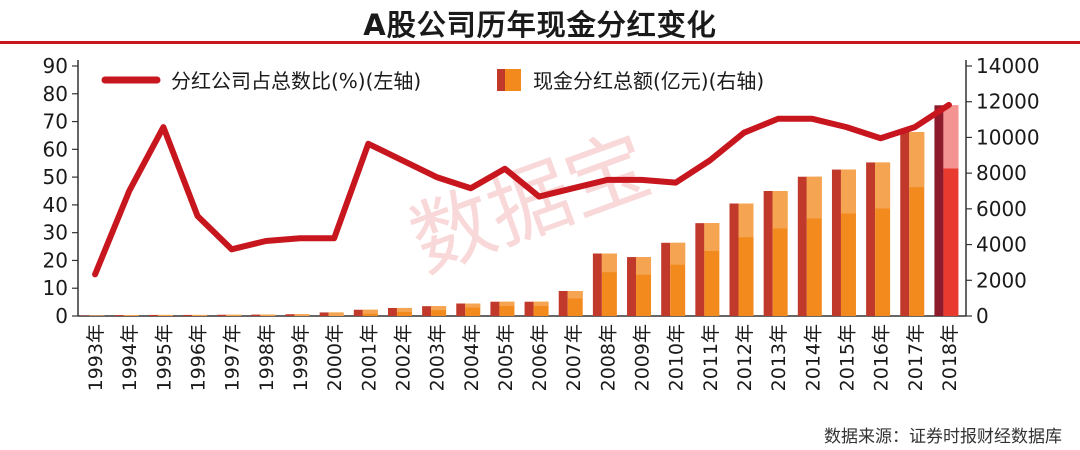  Describe the element at coordinates (574, 357) in the screenshot. I see `x-tick-label: 2007年` at that location.